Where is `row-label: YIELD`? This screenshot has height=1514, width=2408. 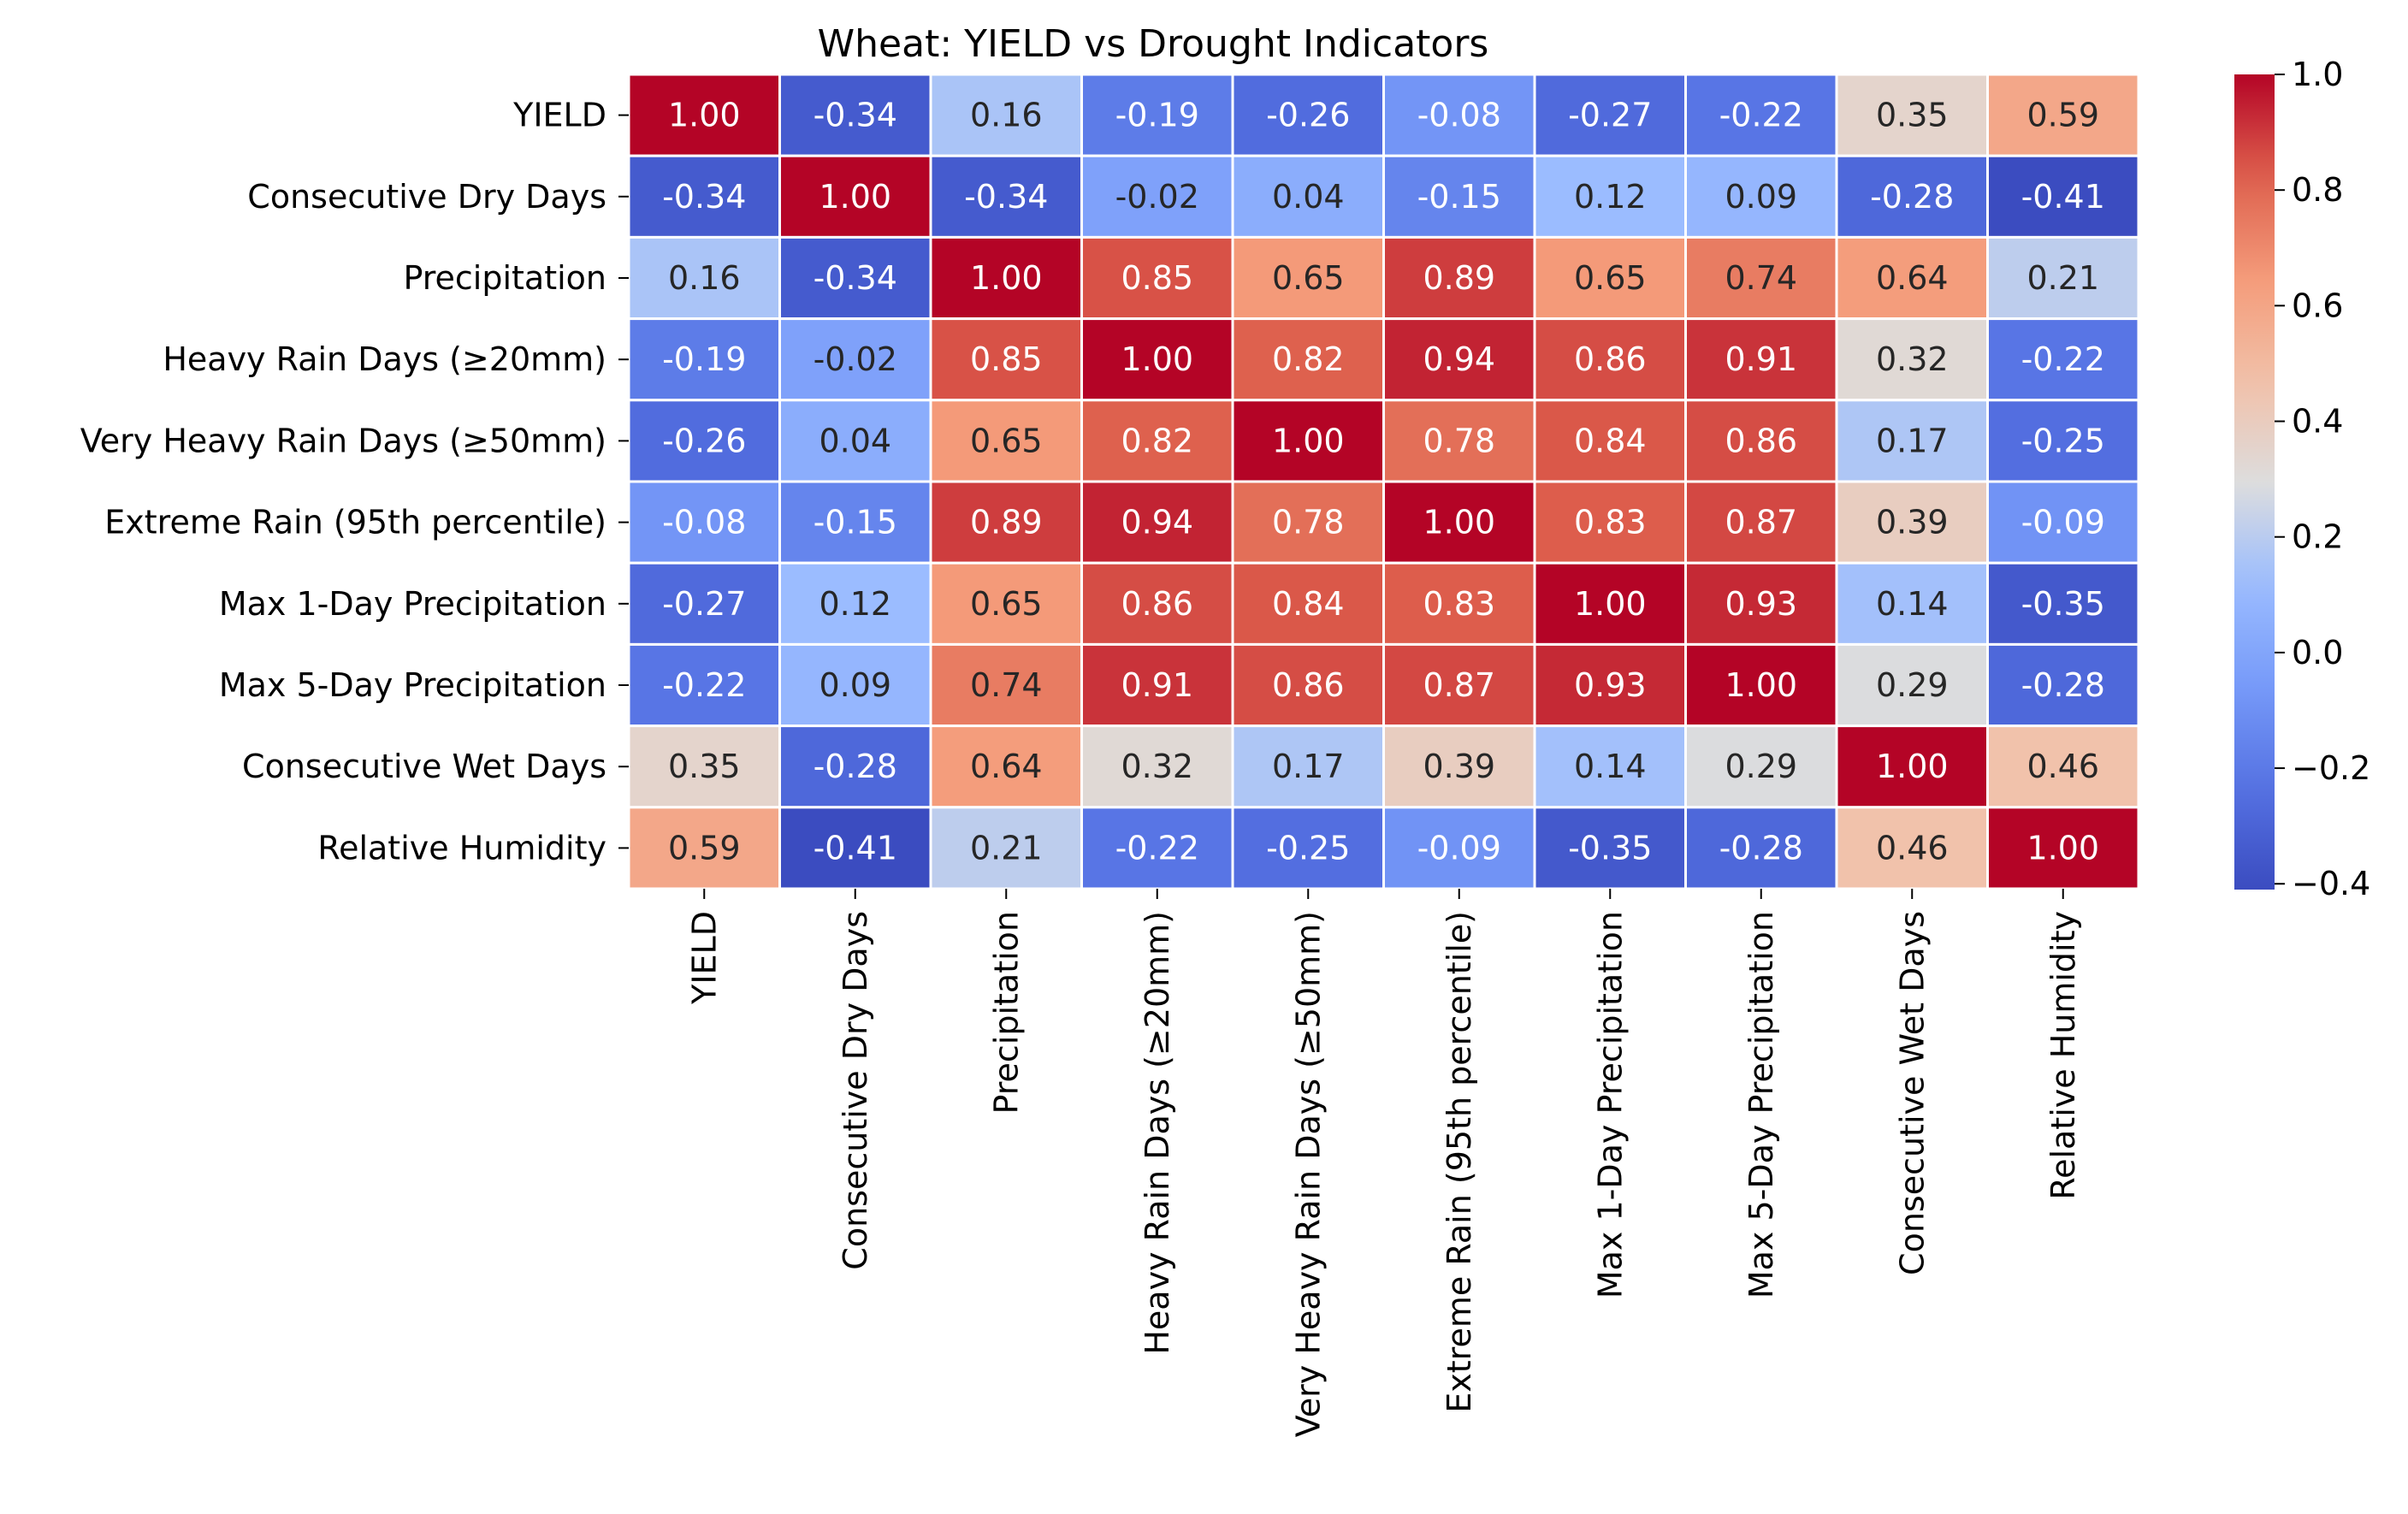 row-label: YIELD is located at coordinates (559, 115).